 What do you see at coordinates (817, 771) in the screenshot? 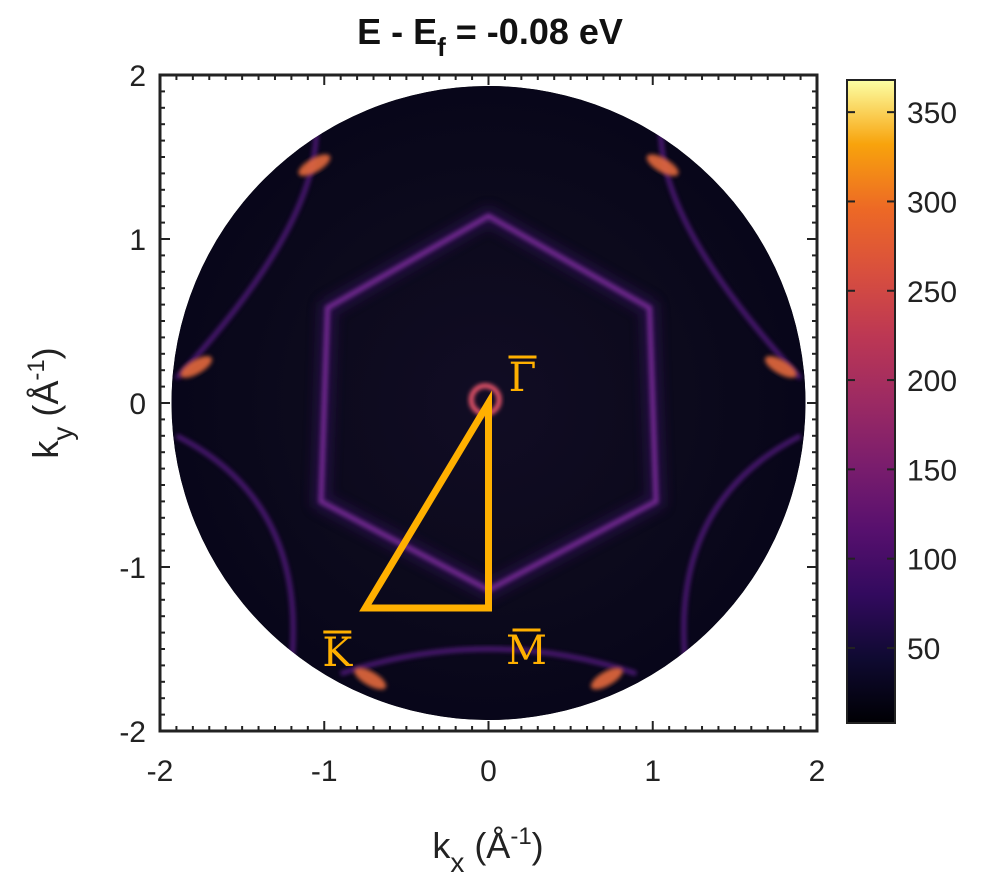
I see `x-tick-label: 2` at bounding box center [817, 771].